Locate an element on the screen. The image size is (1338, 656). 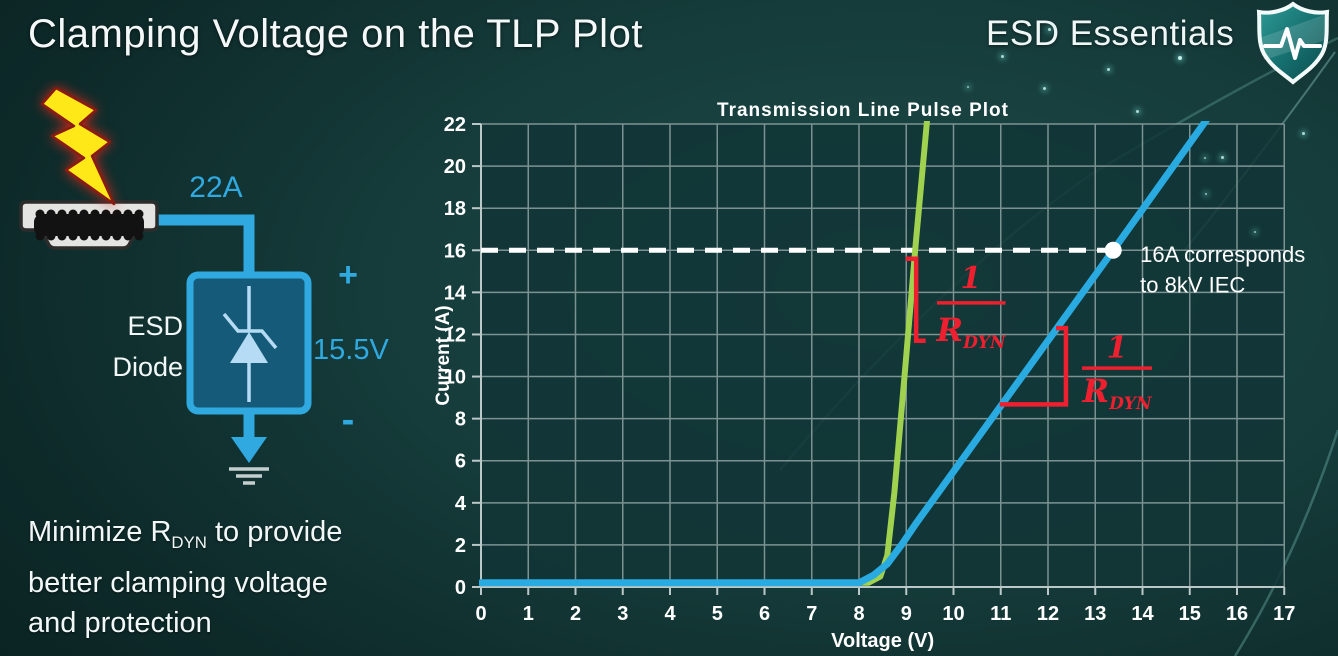
brand-title: ESD Essentials is located at coordinates (1110, 33).